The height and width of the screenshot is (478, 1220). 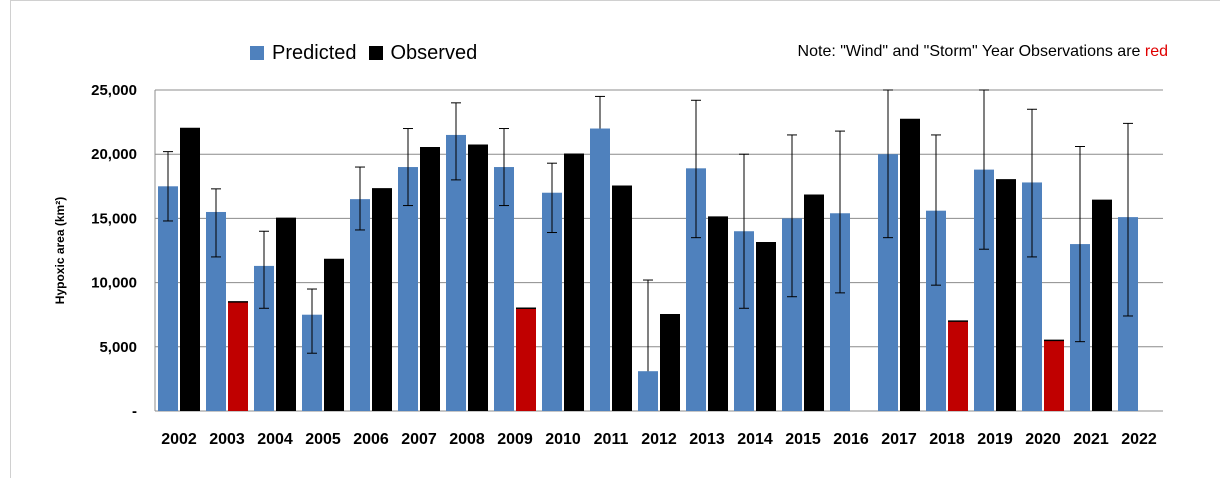 What do you see at coordinates (114, 283) in the screenshot?
I see `y-tick-label: 10,000` at bounding box center [114, 283].